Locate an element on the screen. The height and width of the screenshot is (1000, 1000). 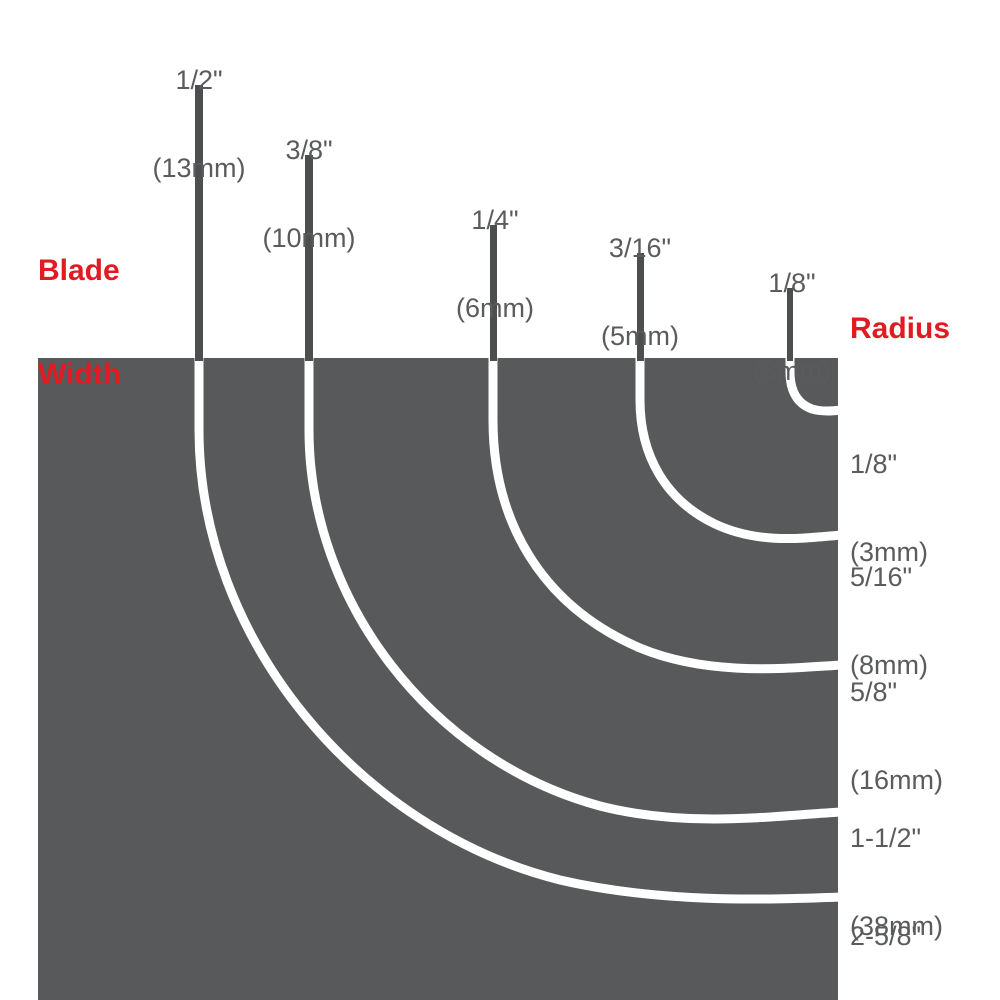
radius-label-blade-3: 5/8" (16mm) is located at coordinates (896, 736).